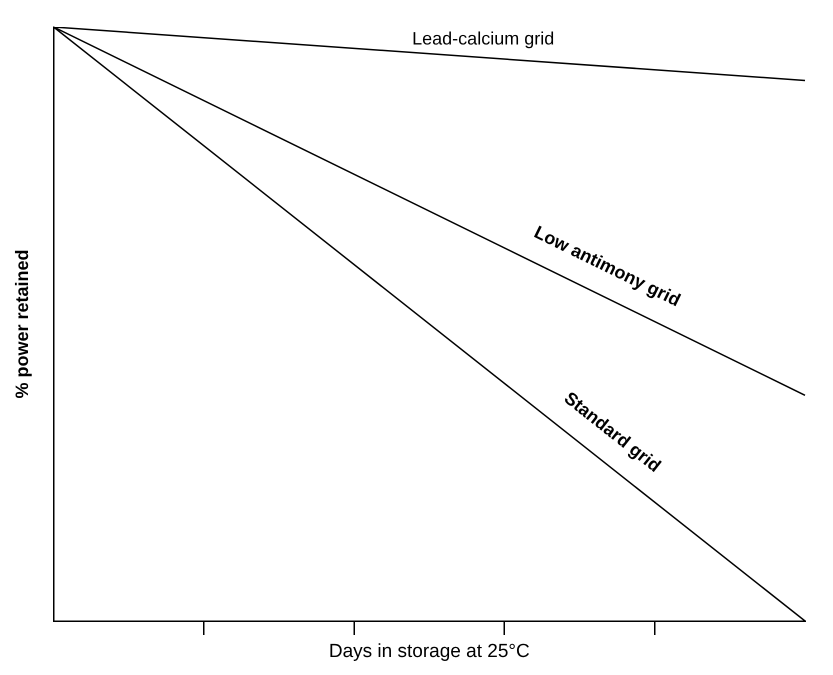 Image resolution: width=833 pixels, height=675 pixels. What do you see at coordinates (22, 324) in the screenshot?
I see `y-axis-title: % power retained` at bounding box center [22, 324].